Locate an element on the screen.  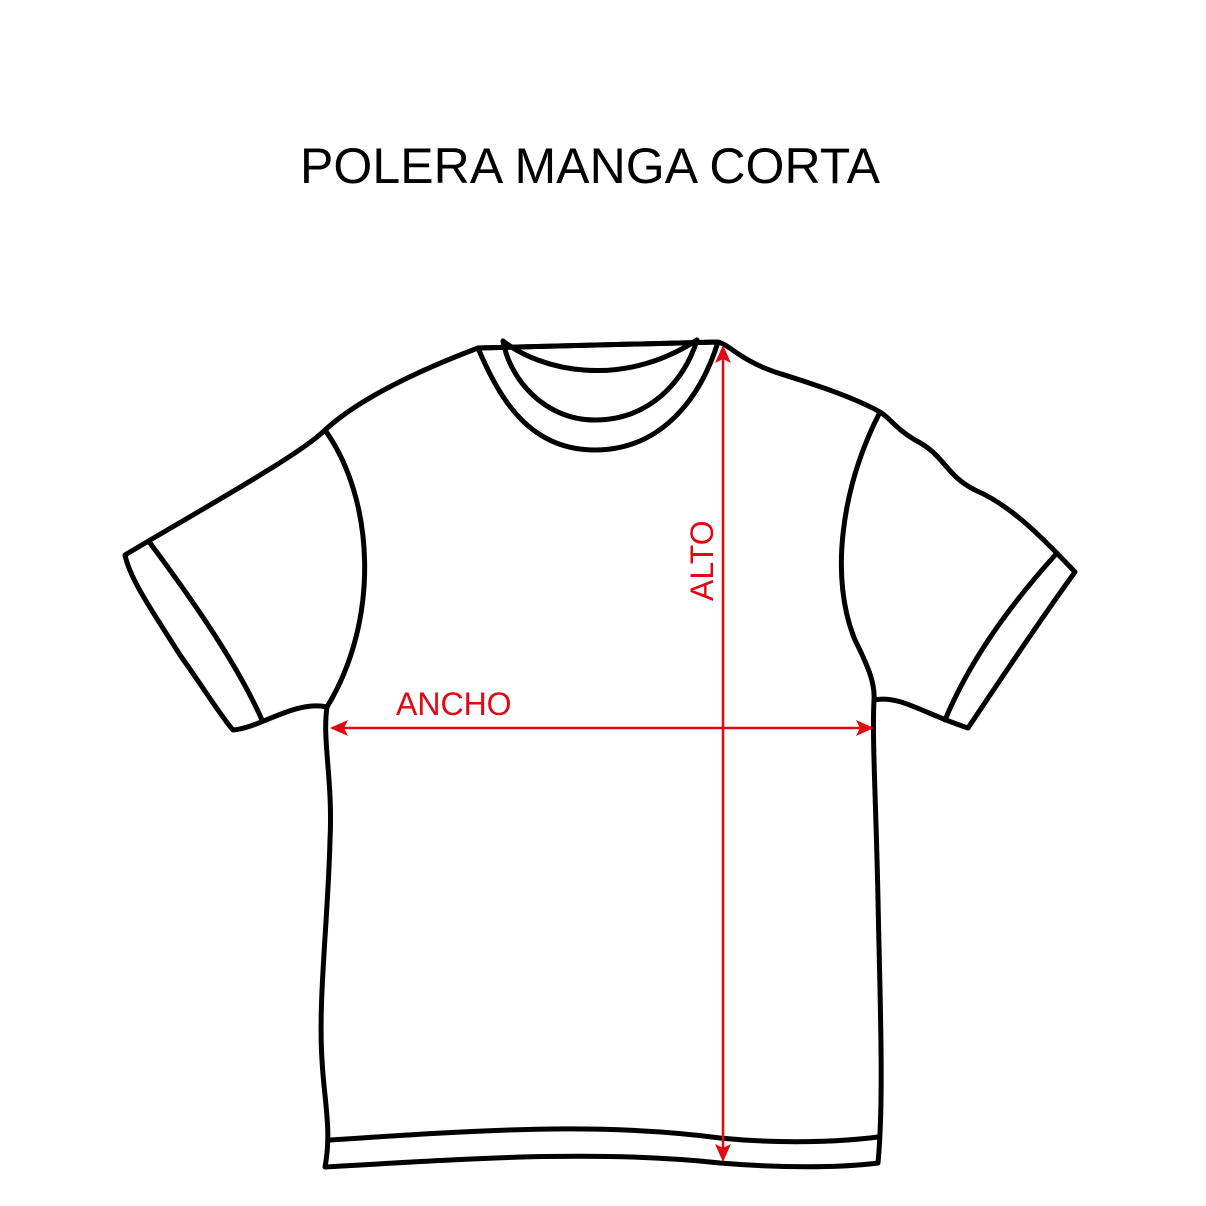
right-armhole is located at coordinates (860, 556).